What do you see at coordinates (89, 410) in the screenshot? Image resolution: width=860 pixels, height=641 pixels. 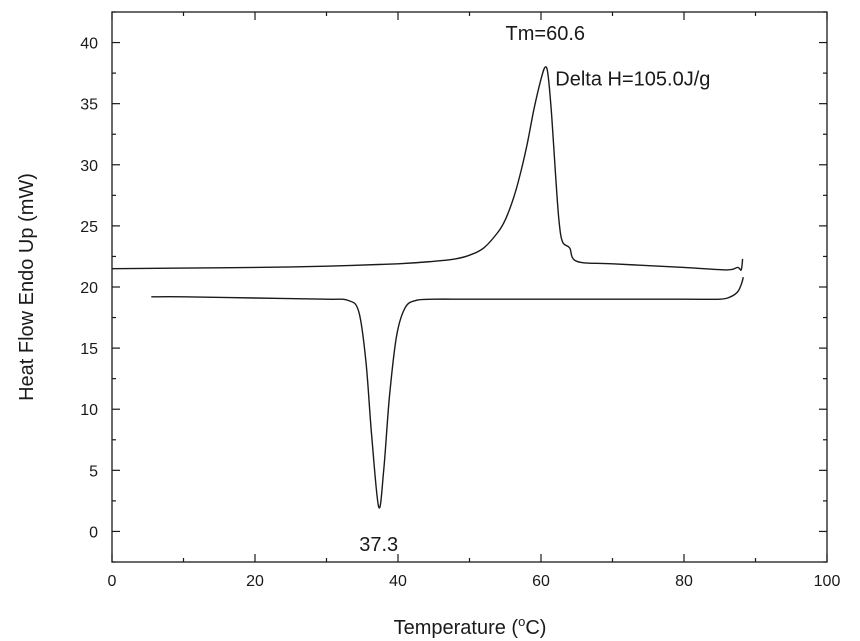 I see `y-tick-label: 10` at bounding box center [89, 410].